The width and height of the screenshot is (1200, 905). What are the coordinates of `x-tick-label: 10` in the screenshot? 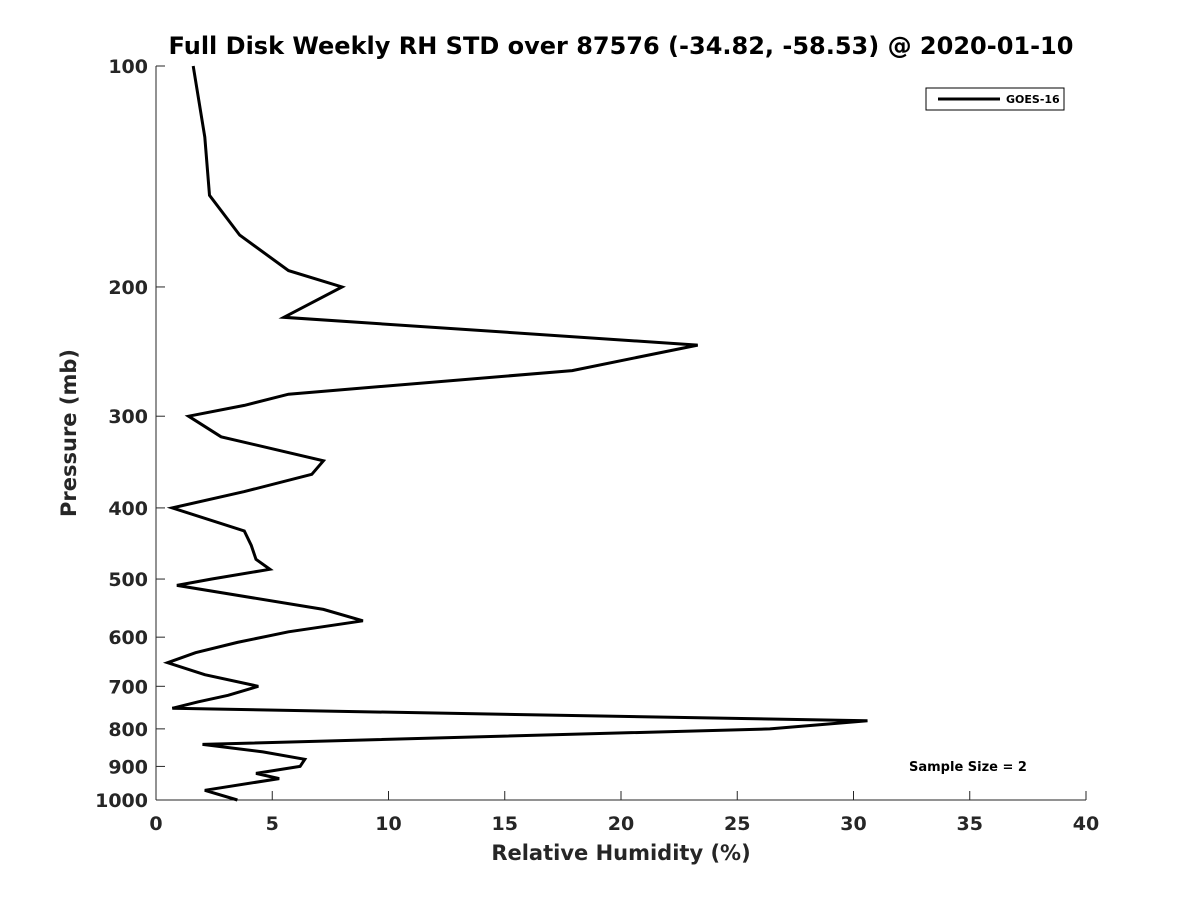 It's located at (388, 824).